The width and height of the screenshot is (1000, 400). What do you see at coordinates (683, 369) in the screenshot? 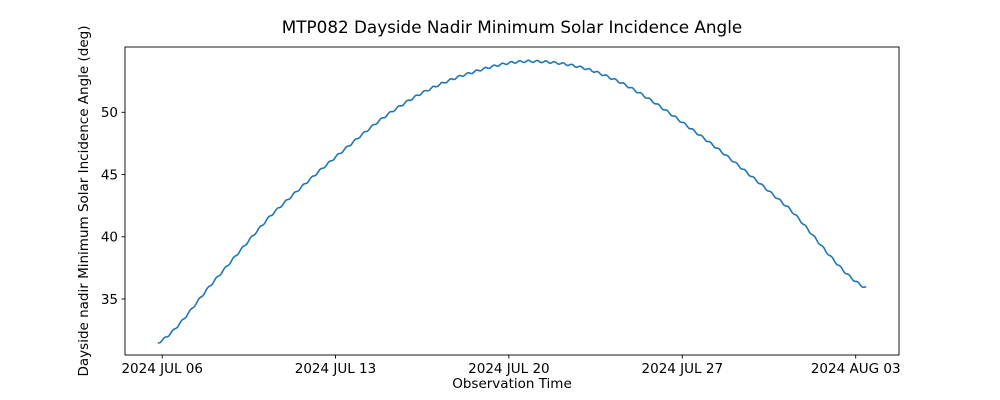
I see `x-tick-label: 2024 JUL 27` at bounding box center [683, 369].